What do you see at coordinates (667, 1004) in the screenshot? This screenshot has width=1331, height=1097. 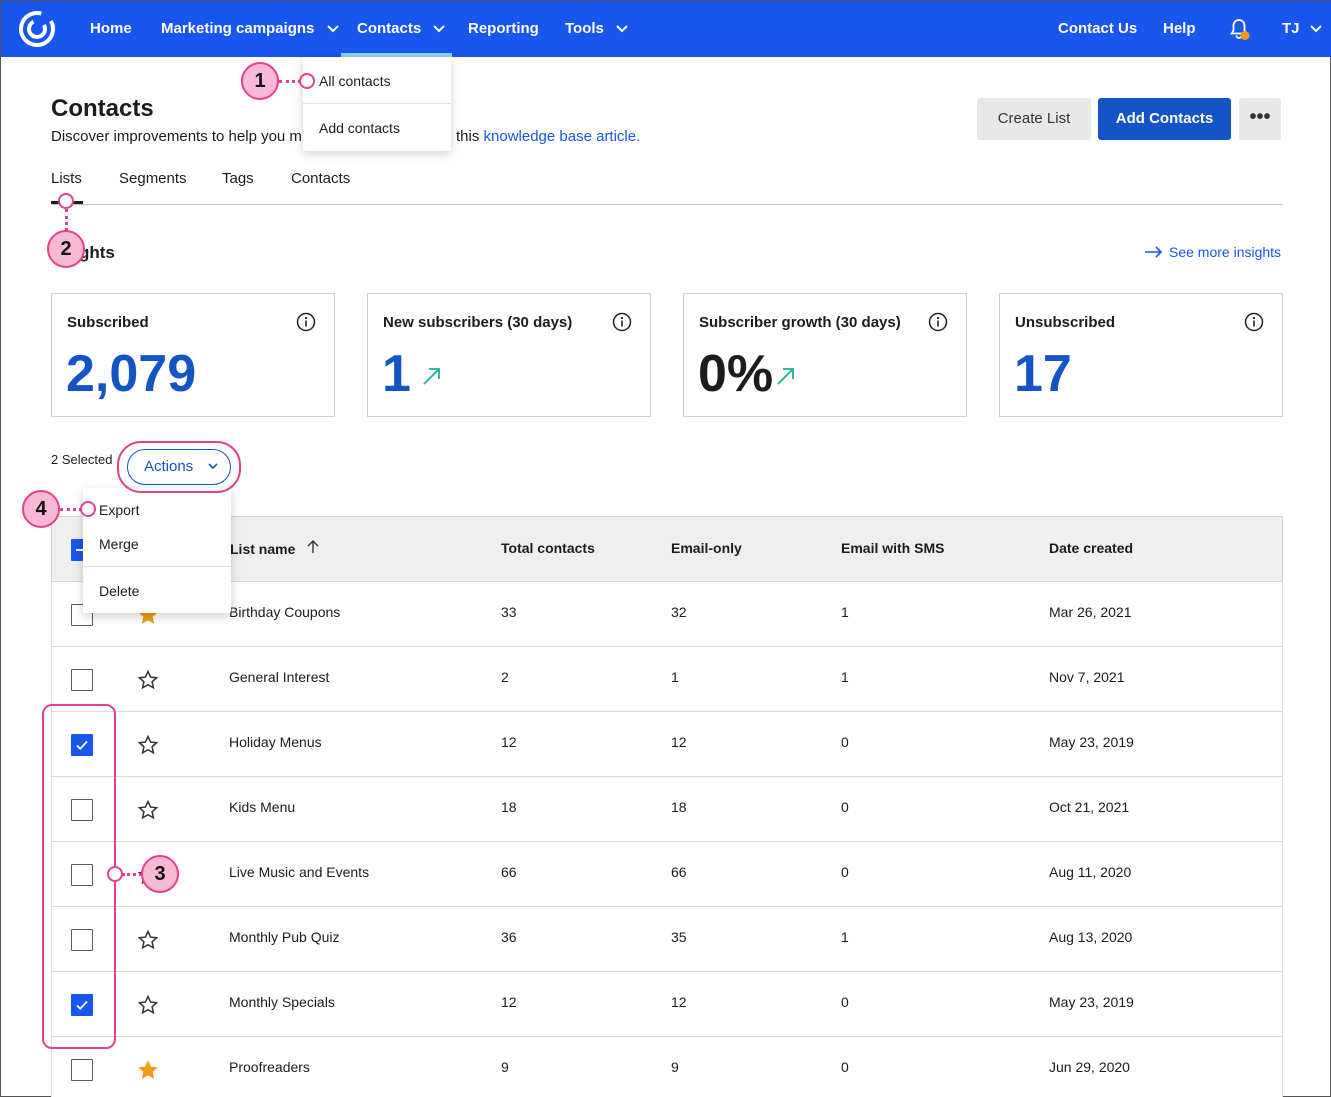 I see `table-row: Monthly Specials 12 12 0 May 23, 2019` at bounding box center [667, 1004].